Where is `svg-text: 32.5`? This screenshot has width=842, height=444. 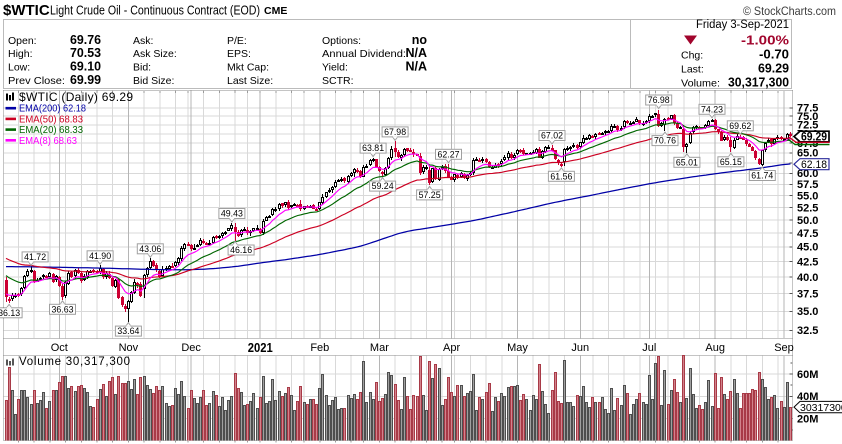 svg-text: 32.5 is located at coordinates (807, 331).